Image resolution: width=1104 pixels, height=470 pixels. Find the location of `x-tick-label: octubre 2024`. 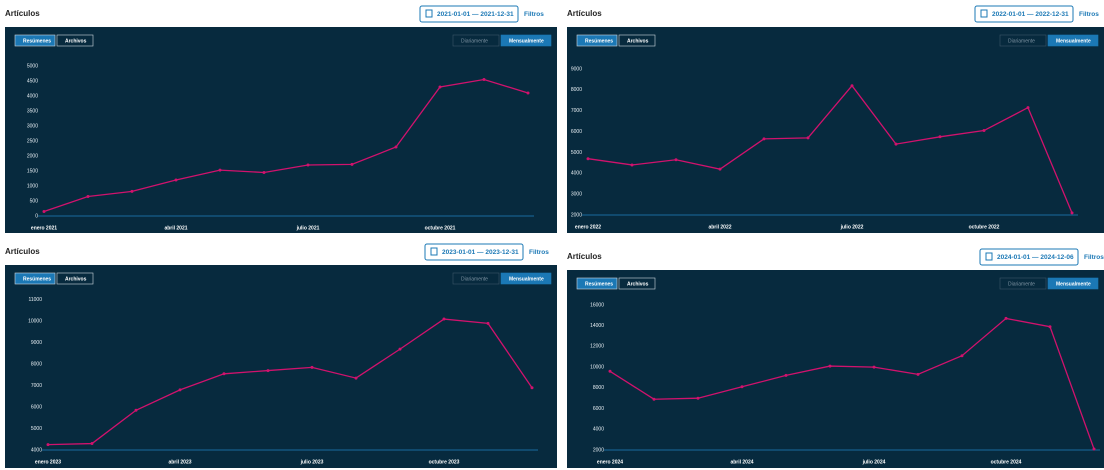

x-tick-label: octubre 2024 is located at coordinates (1006, 462).